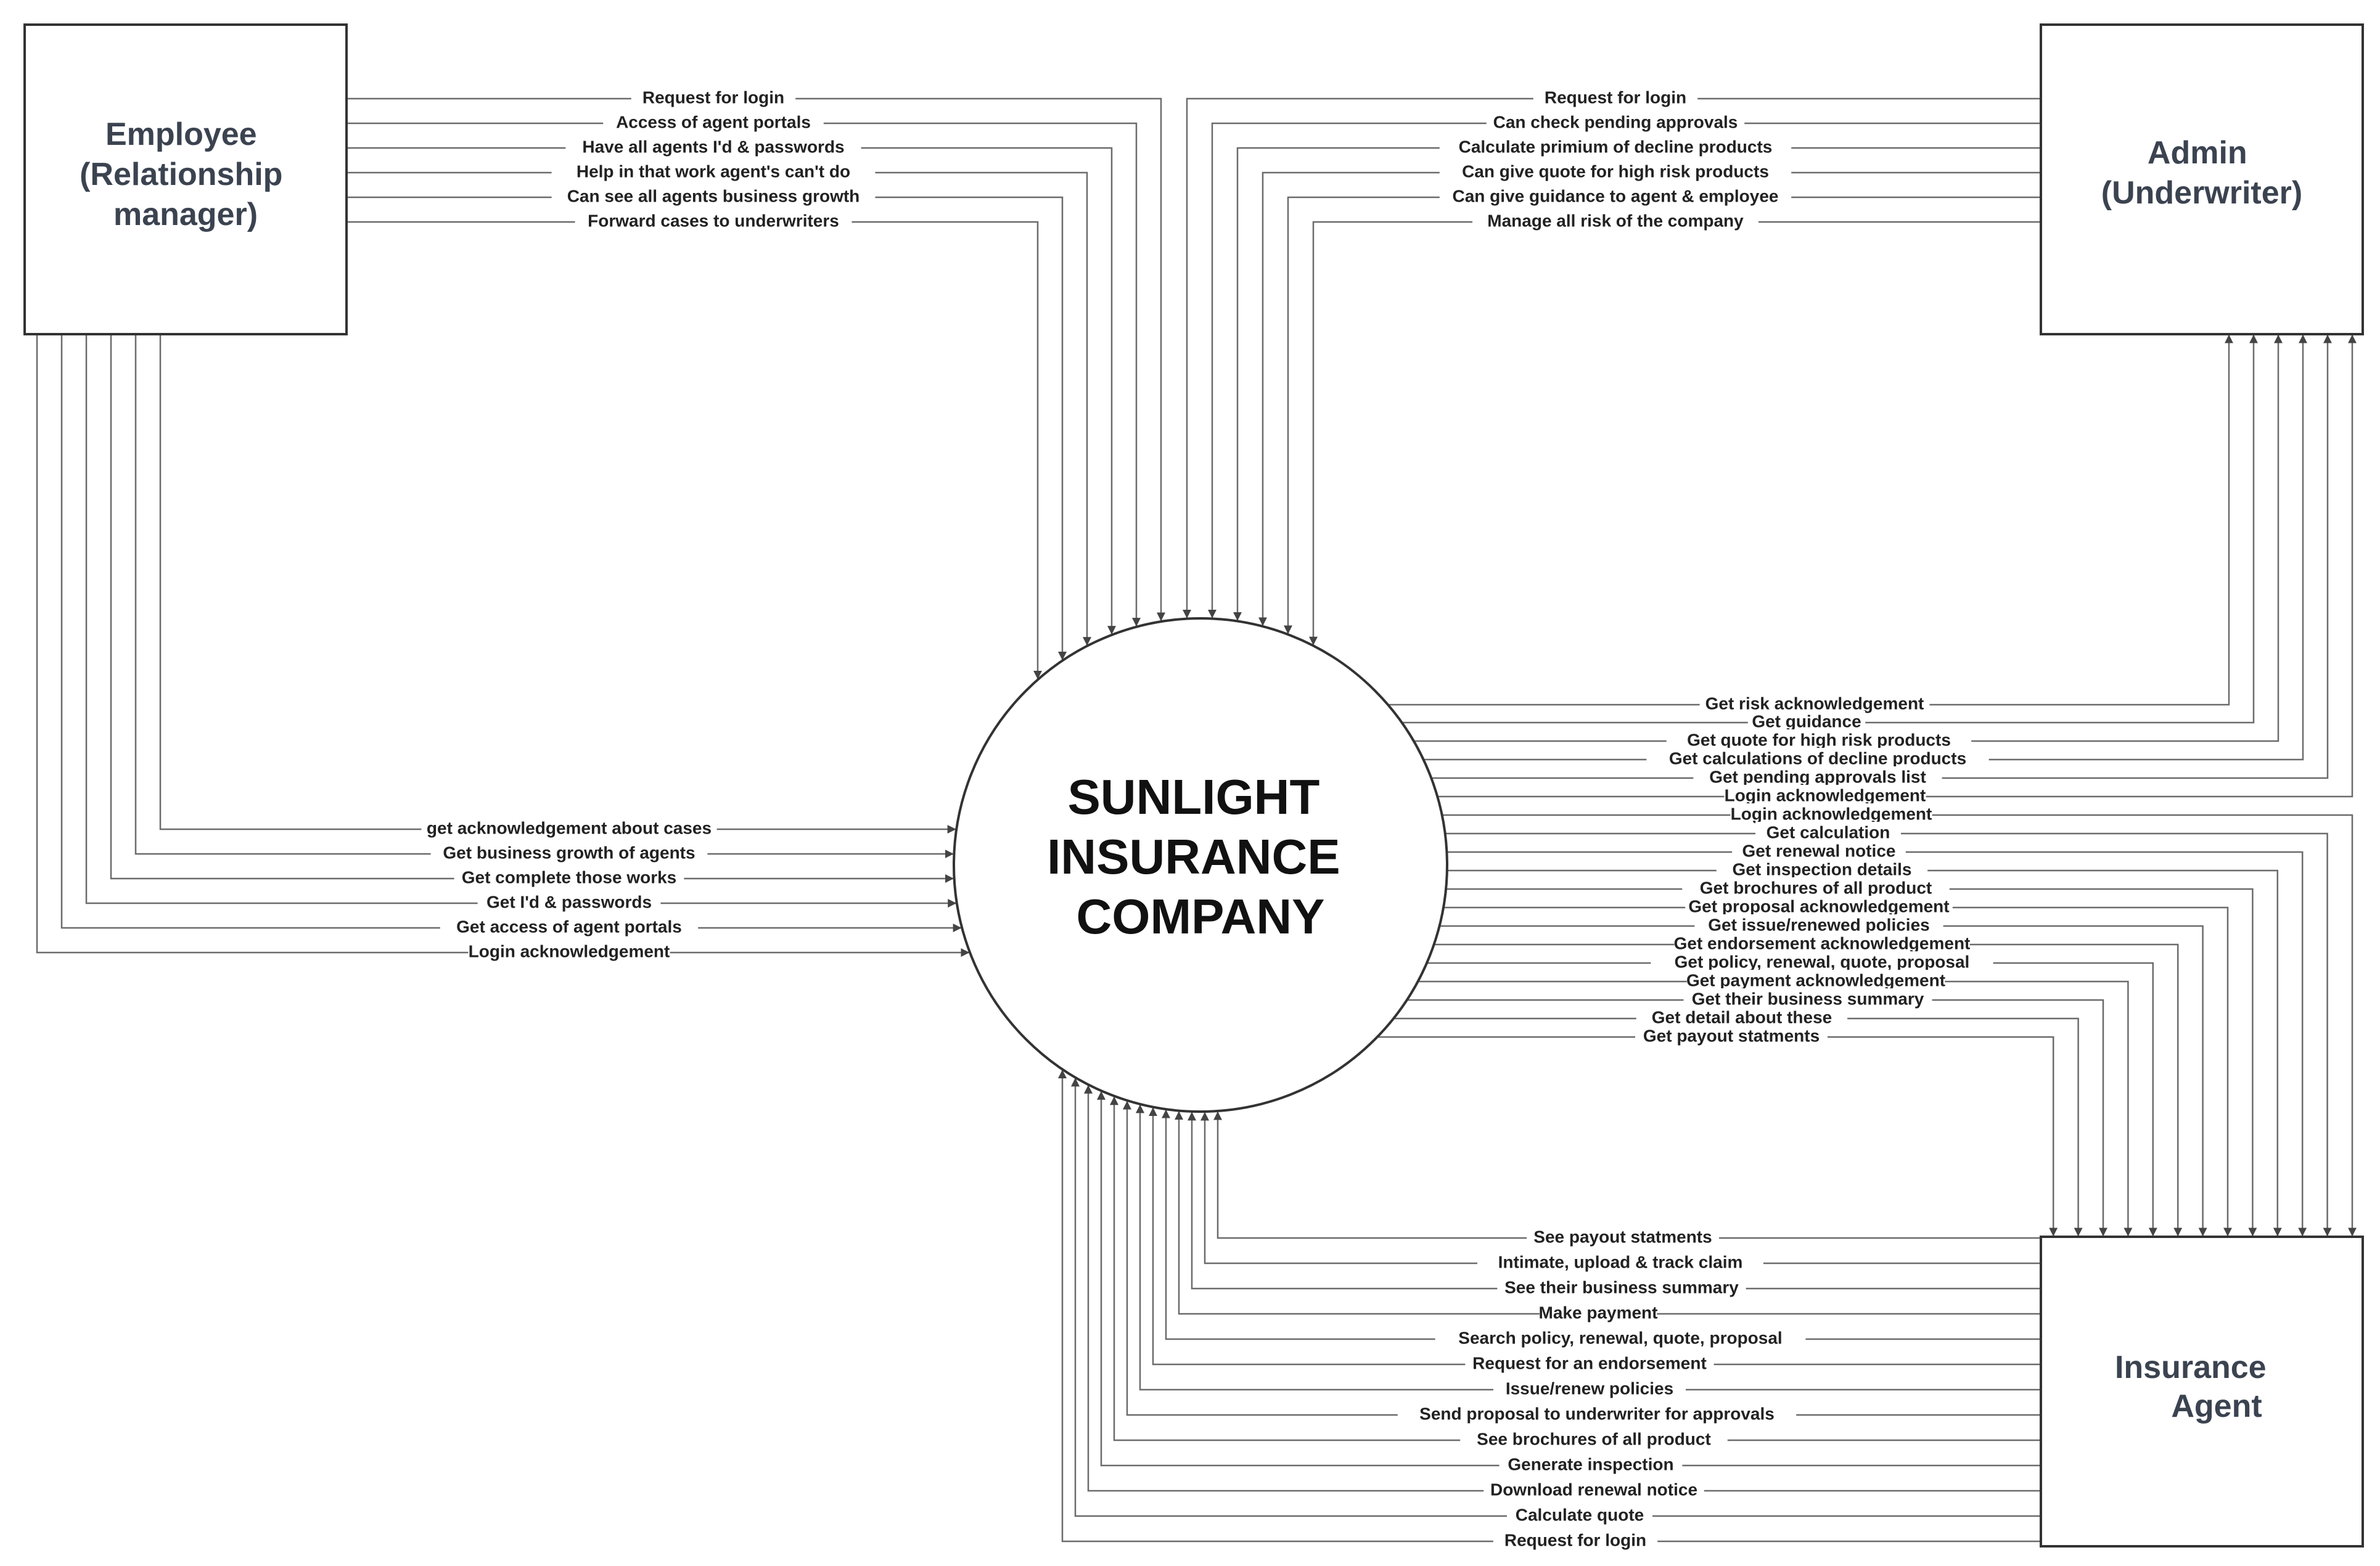 The width and height of the screenshot is (2380, 1566). What do you see at coordinates (1814, 703) in the screenshot?
I see `flow-company-to-admin-0-label: Get risk acknowledgement` at bounding box center [1814, 703].